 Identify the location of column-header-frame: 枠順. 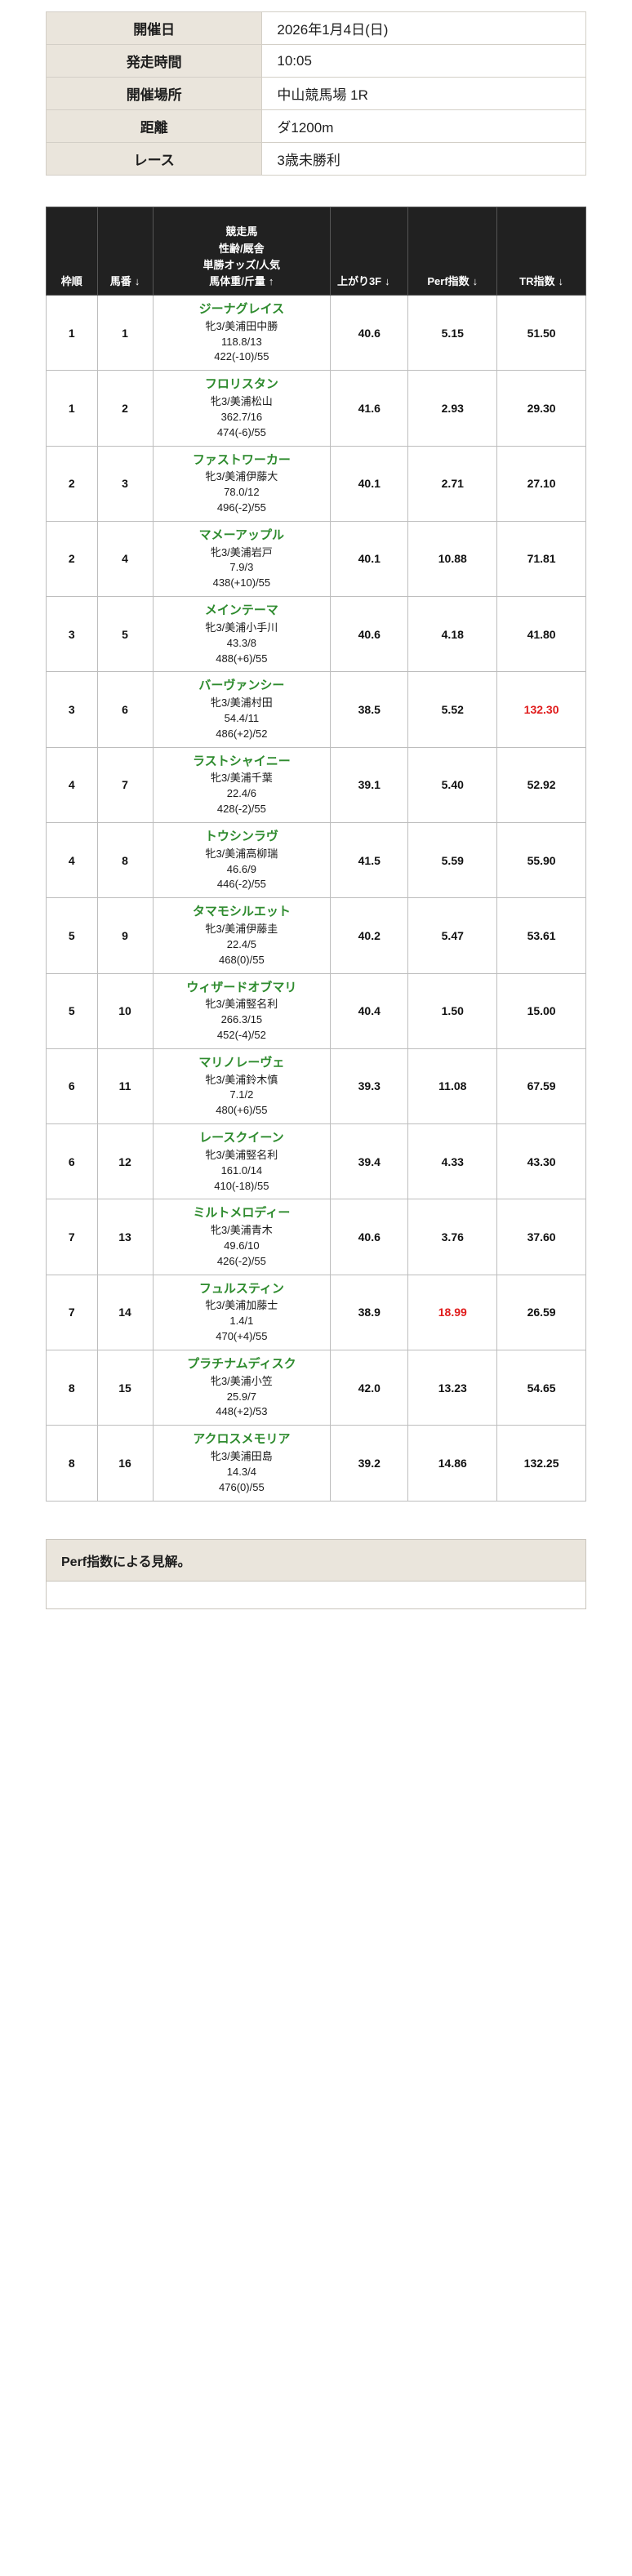
(72, 252).